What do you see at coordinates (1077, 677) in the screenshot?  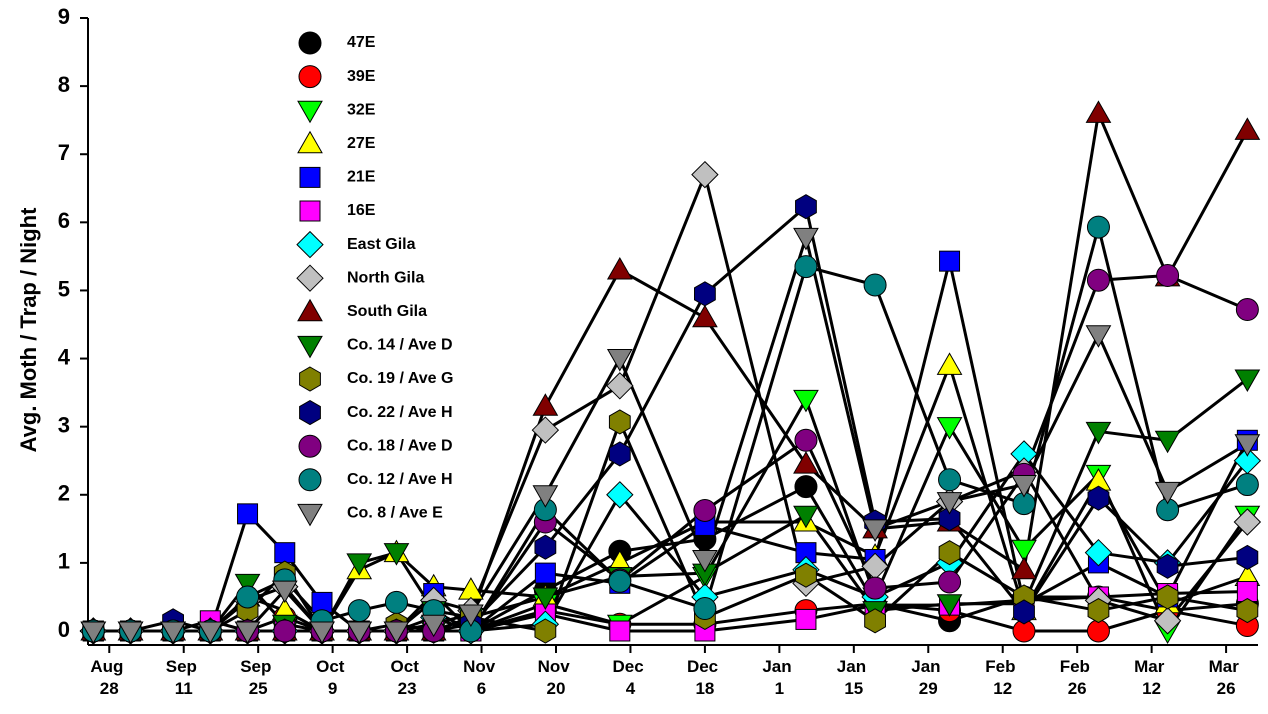 I see `x-tick-label: Feb 26` at bounding box center [1077, 677].